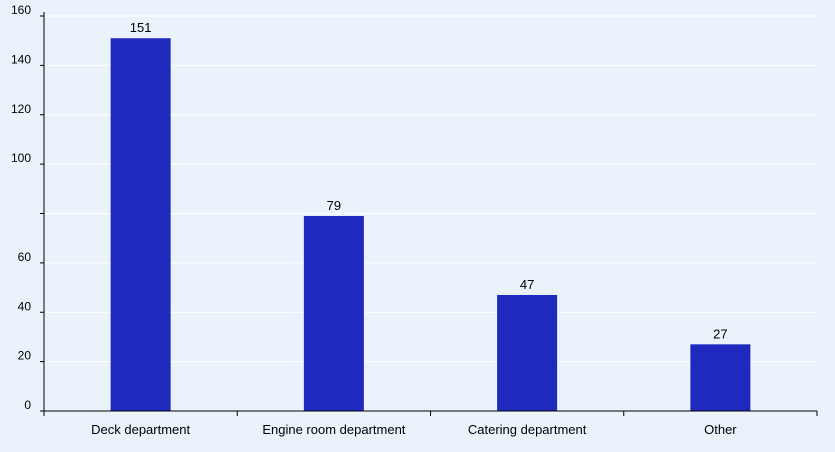 The width and height of the screenshot is (835, 452). I want to click on bar-deck-department, so click(140, 224).